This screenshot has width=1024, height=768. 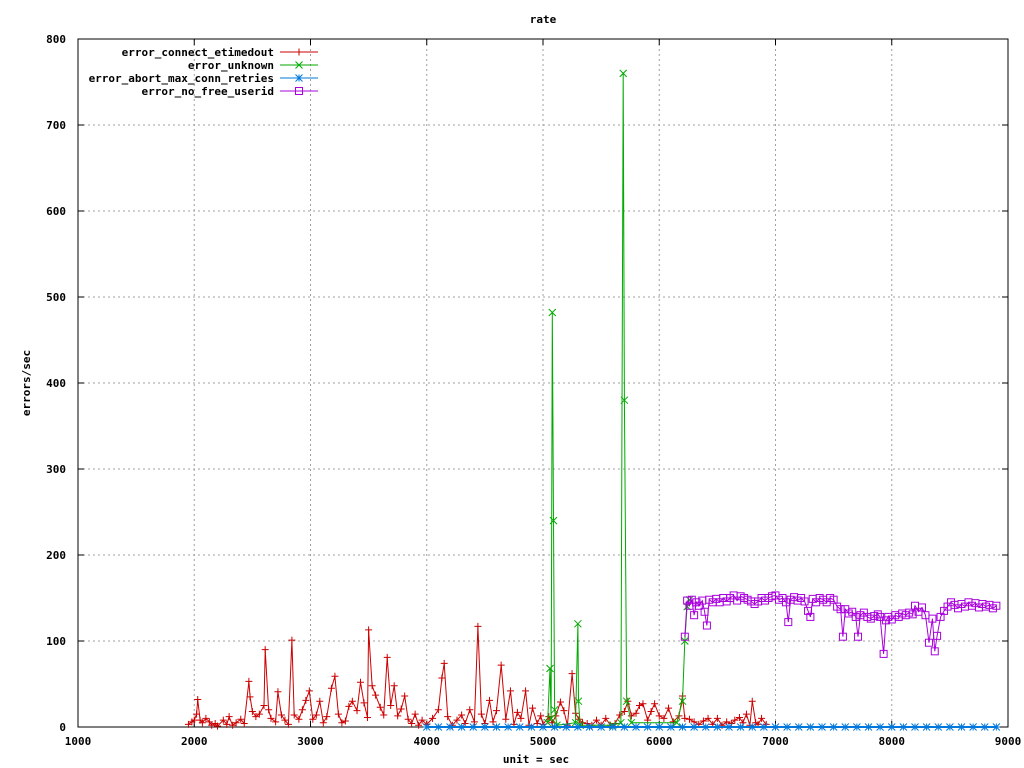 I want to click on legend-label: error_abort_max_conn_retries, so click(x=181, y=78).